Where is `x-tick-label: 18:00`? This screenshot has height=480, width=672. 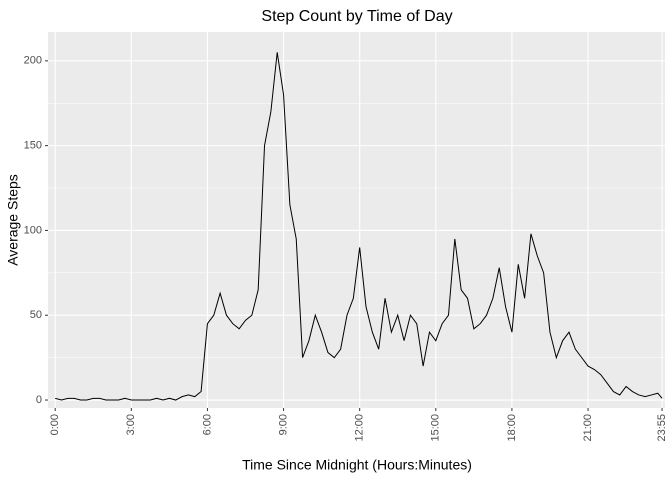
x-tick-label: 18:00 is located at coordinates (512, 428).